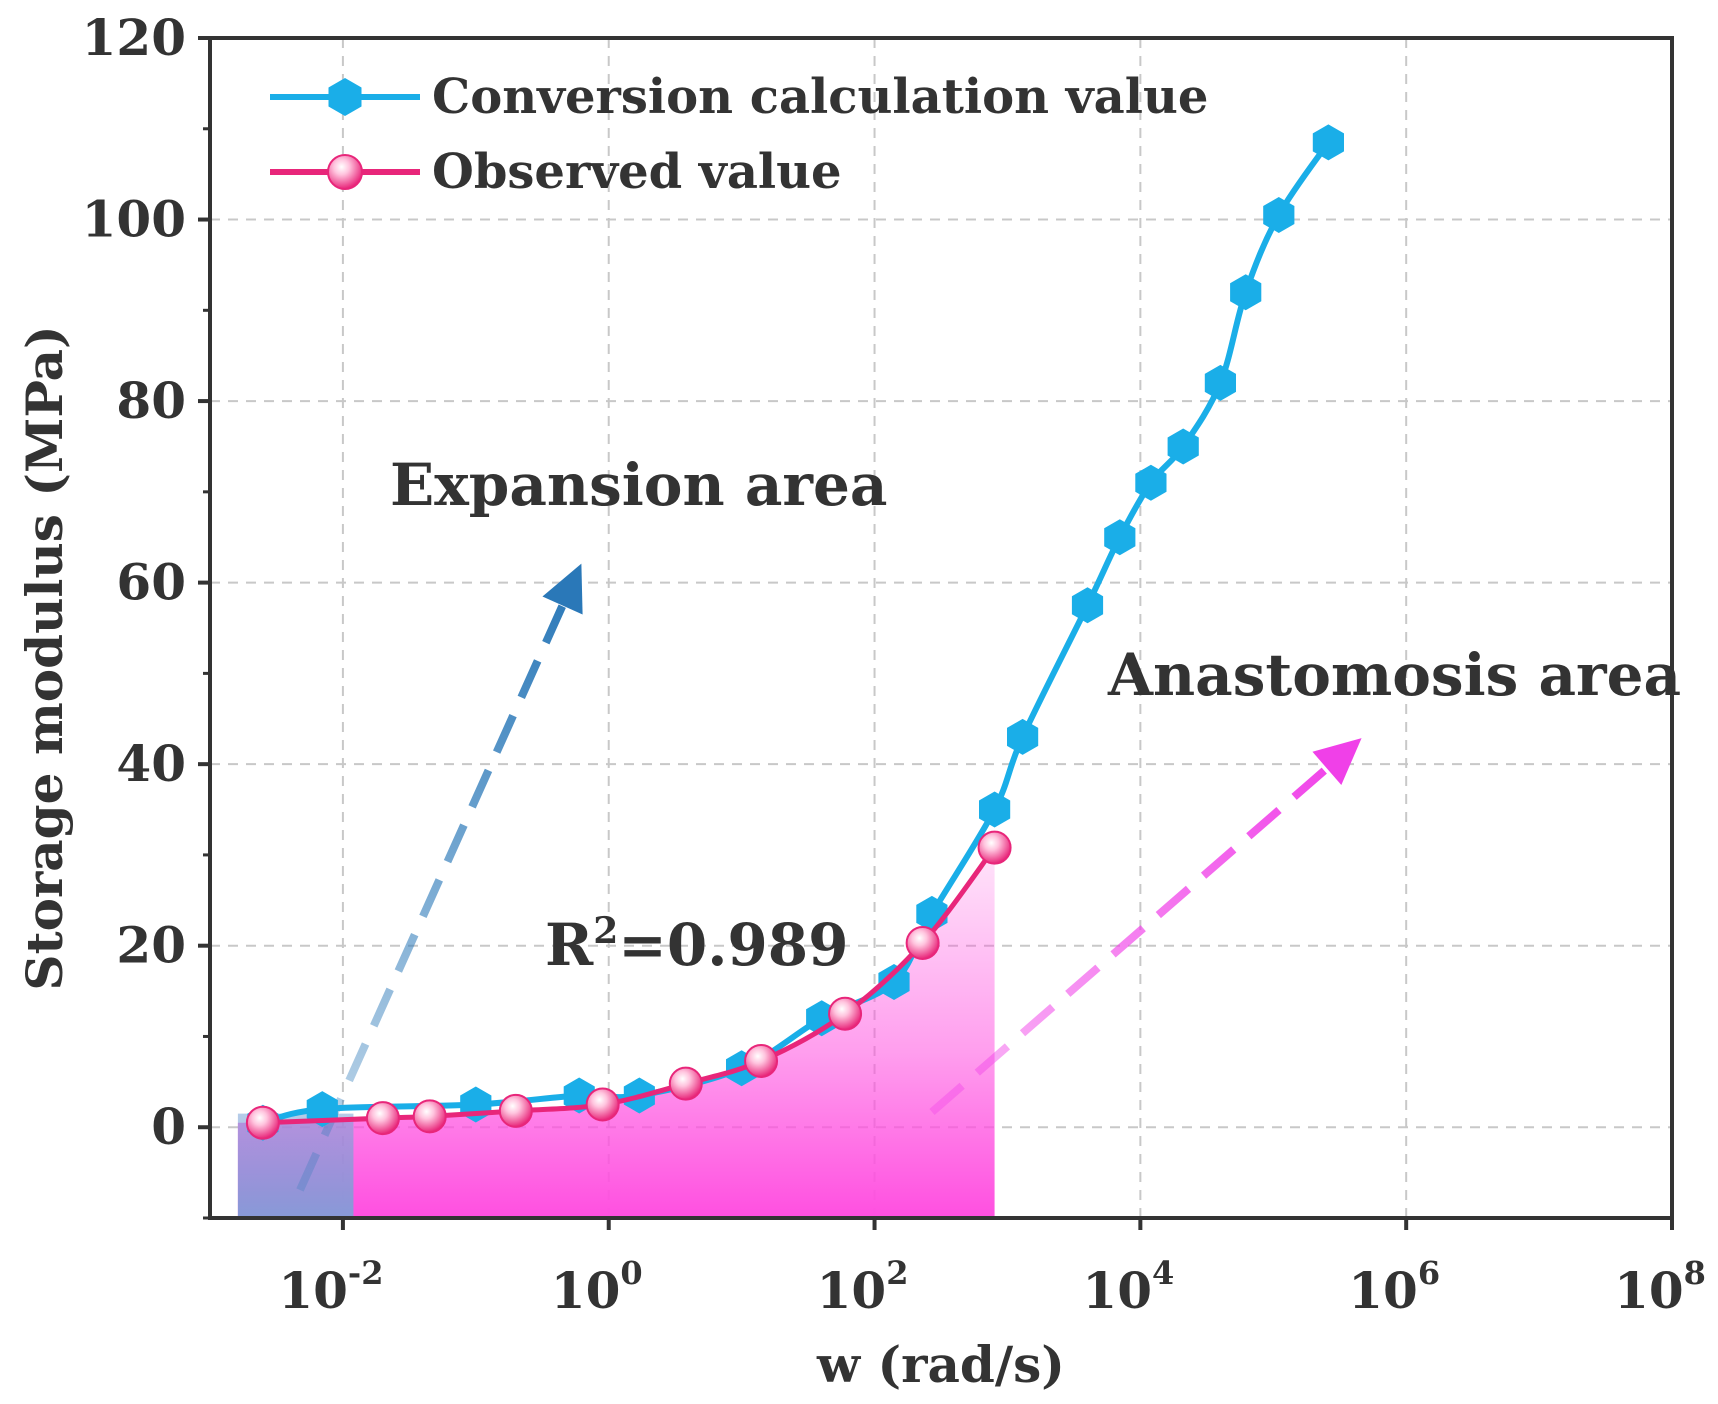  What do you see at coordinates (1163, 1273) in the screenshot?
I see `x-tick-exponent: 4` at bounding box center [1163, 1273].